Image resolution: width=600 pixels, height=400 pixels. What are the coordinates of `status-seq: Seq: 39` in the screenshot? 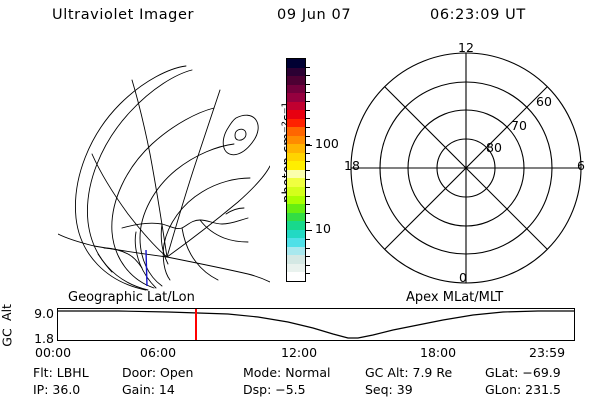 It's located at (389, 389).